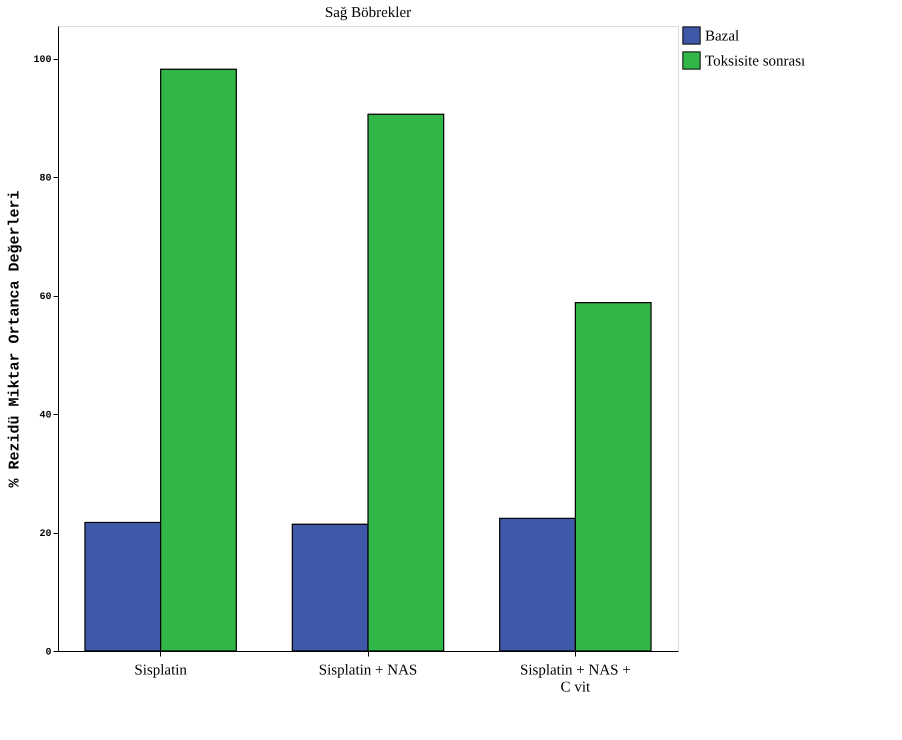 The height and width of the screenshot is (740, 902). Describe the element at coordinates (368, 13) in the screenshot. I see `chart-title: Sağ Böbrekler` at that location.